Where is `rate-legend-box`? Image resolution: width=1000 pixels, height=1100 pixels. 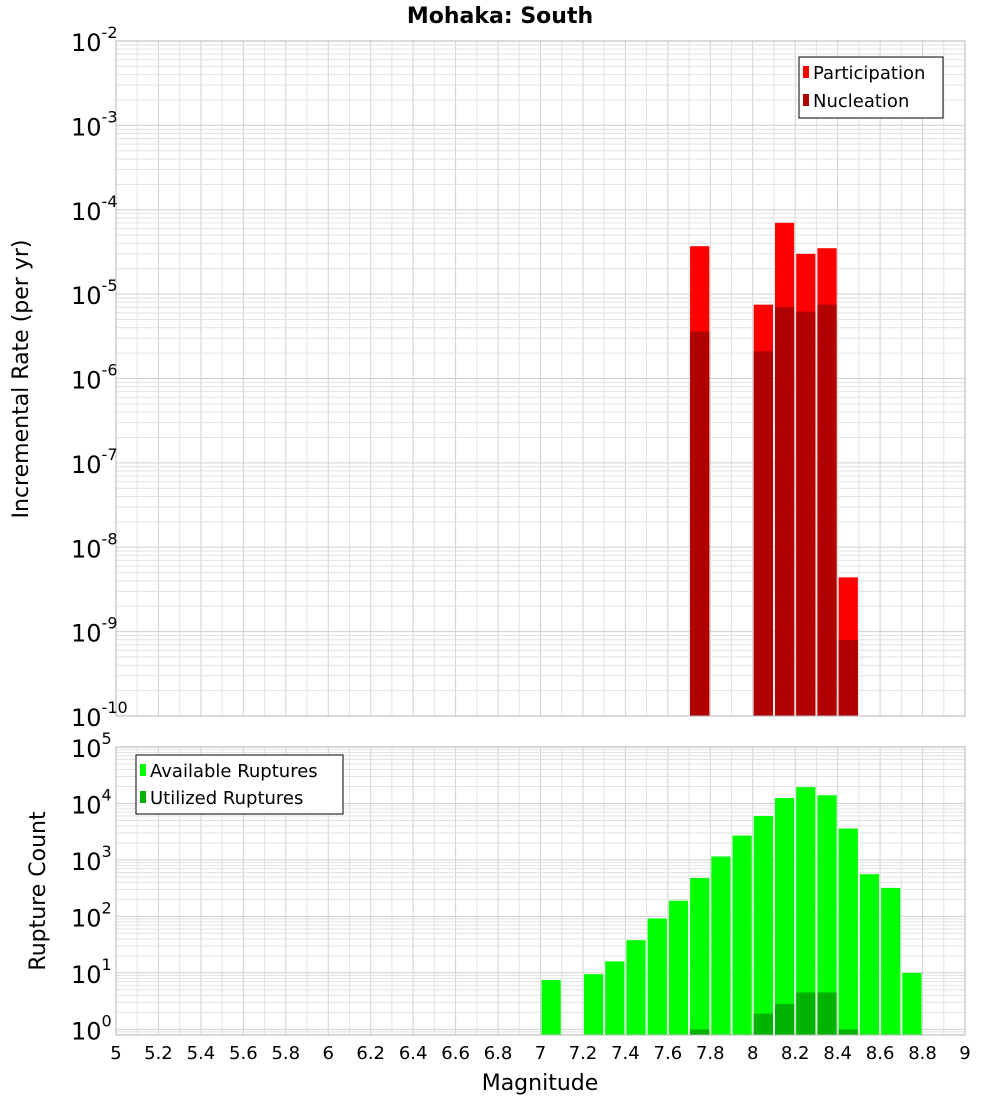
rate-legend-box is located at coordinates (871, 87).